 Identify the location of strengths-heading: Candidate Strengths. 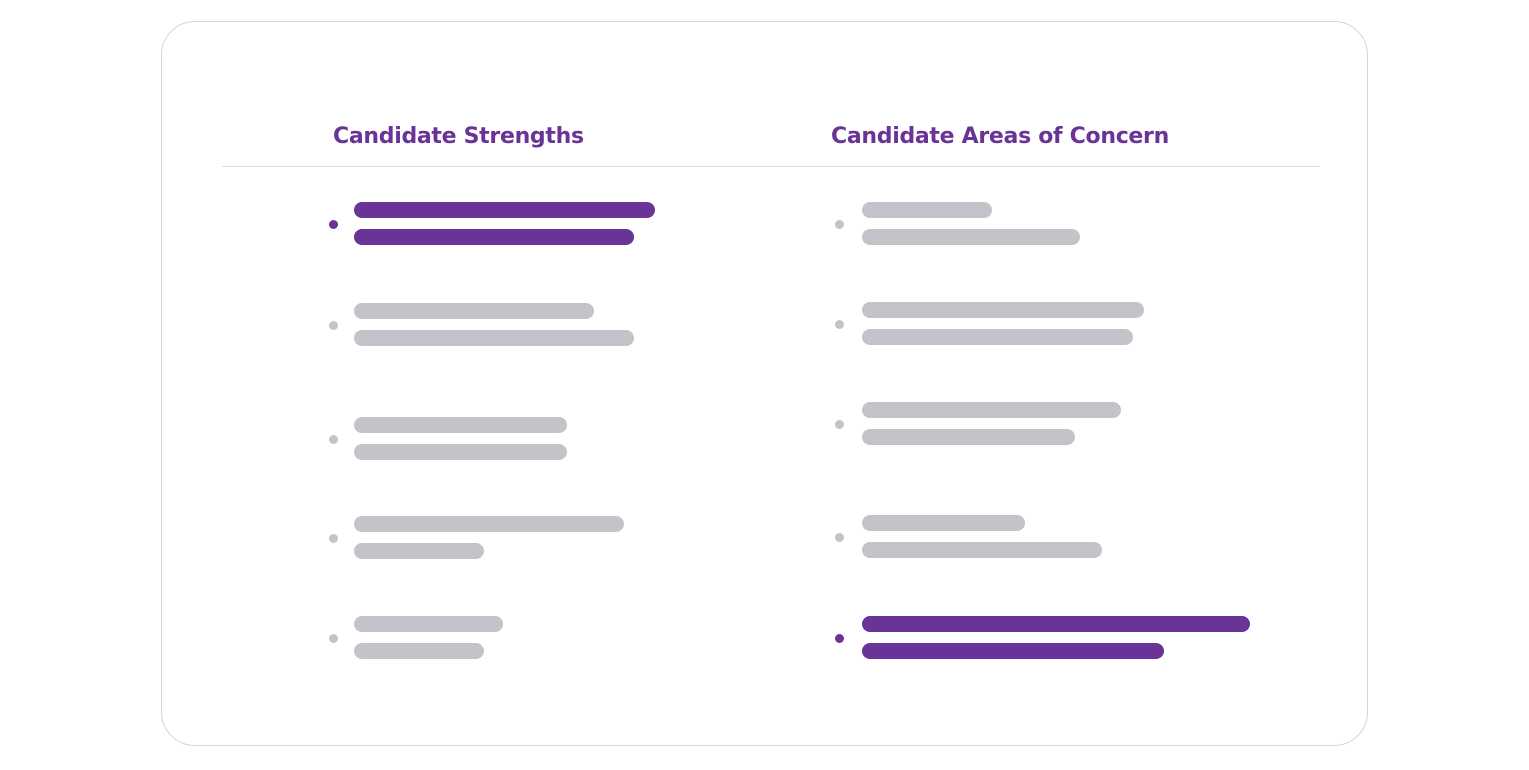
(458, 136).